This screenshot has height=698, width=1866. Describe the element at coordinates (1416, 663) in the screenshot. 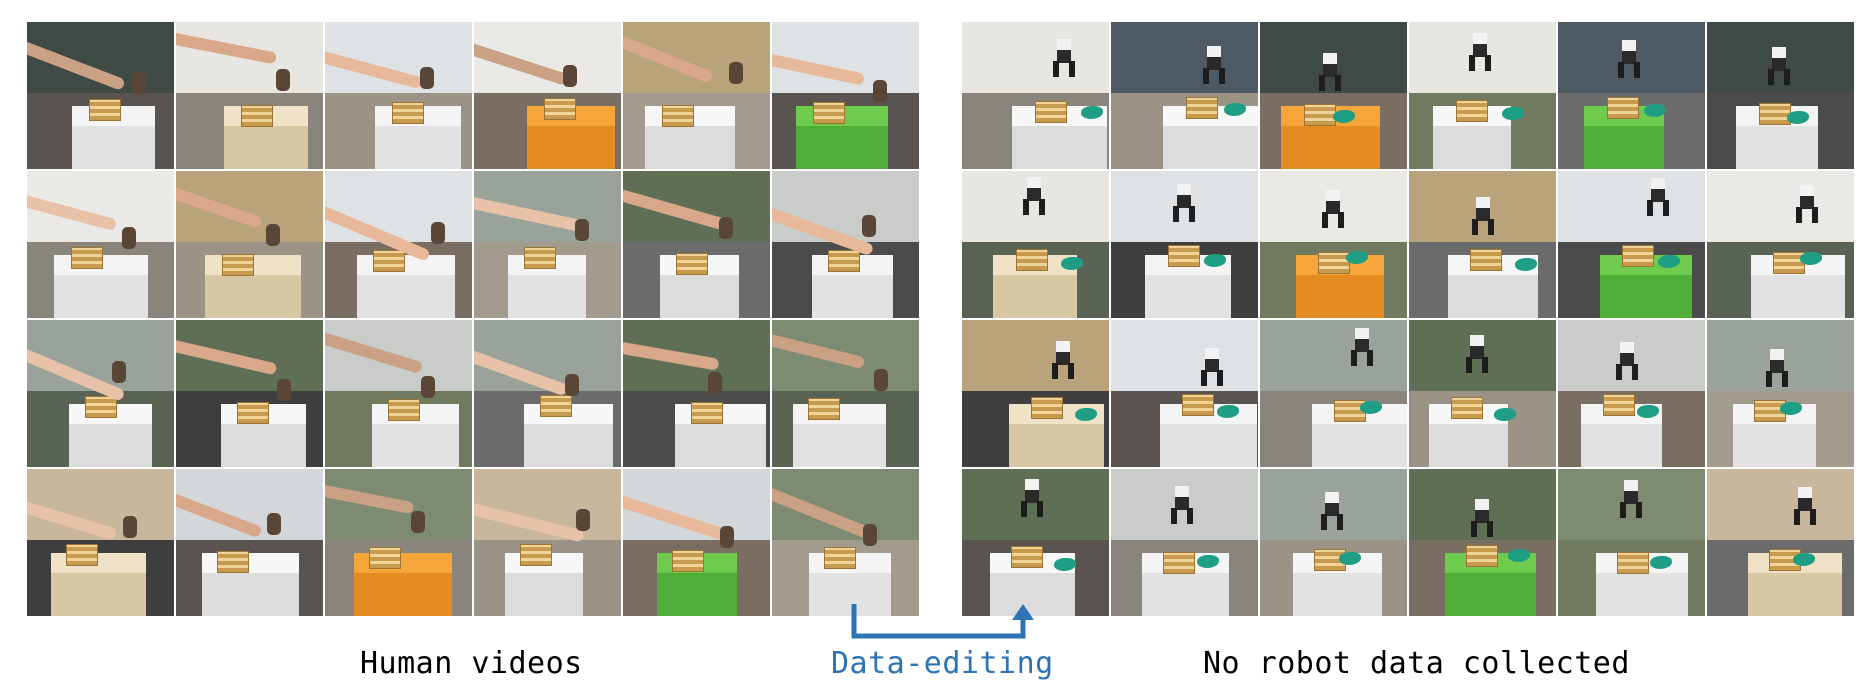

I see `caption-no-robot-data: No robot data collected` at that location.